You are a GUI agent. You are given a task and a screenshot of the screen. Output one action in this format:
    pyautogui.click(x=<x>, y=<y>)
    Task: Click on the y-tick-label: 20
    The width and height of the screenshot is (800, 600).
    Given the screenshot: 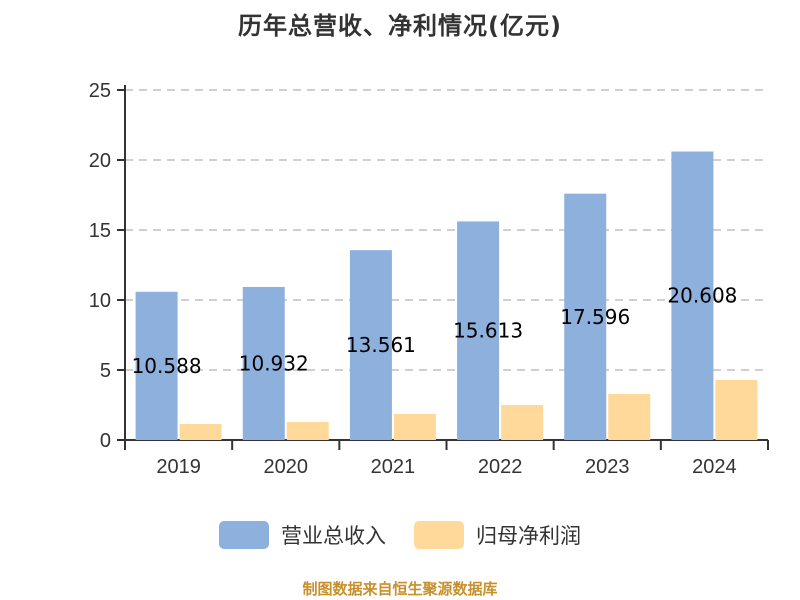 What is the action you would take?
    pyautogui.click(x=100, y=161)
    